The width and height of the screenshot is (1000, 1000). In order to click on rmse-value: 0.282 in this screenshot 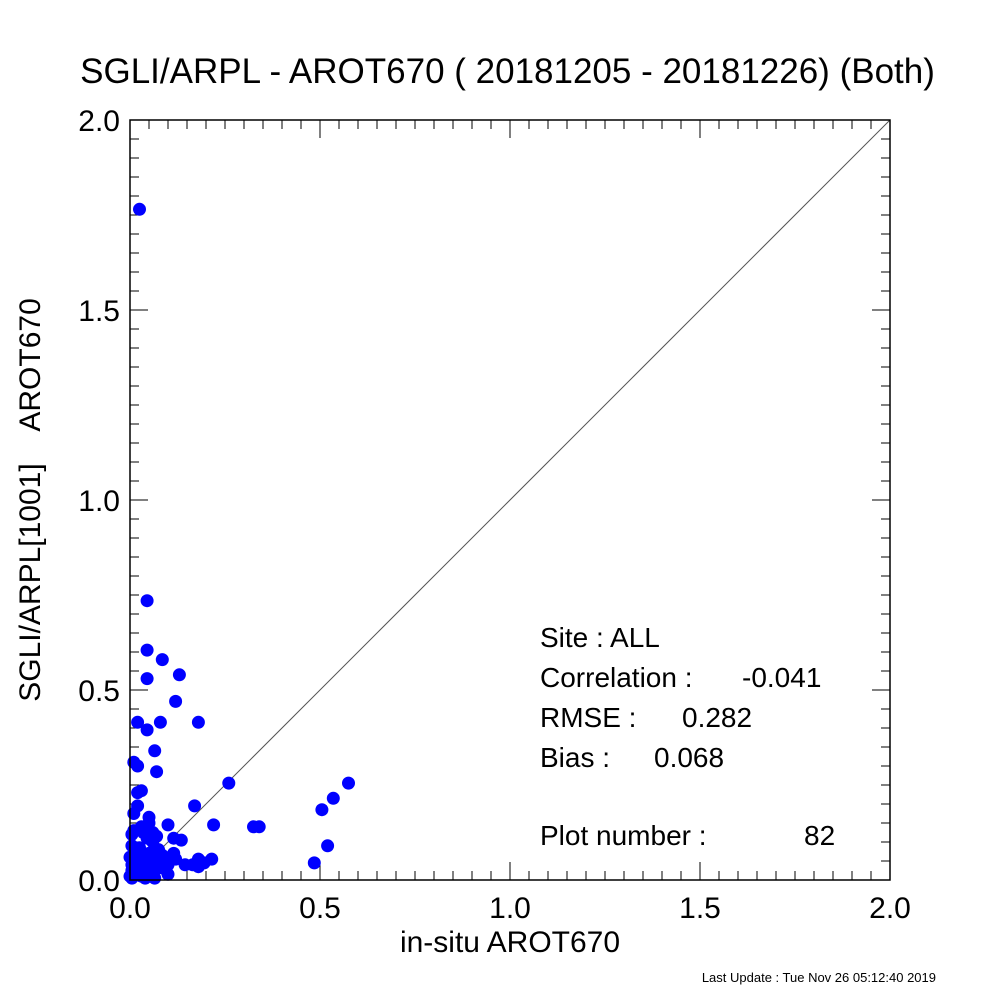, I will do `click(717, 717)`.